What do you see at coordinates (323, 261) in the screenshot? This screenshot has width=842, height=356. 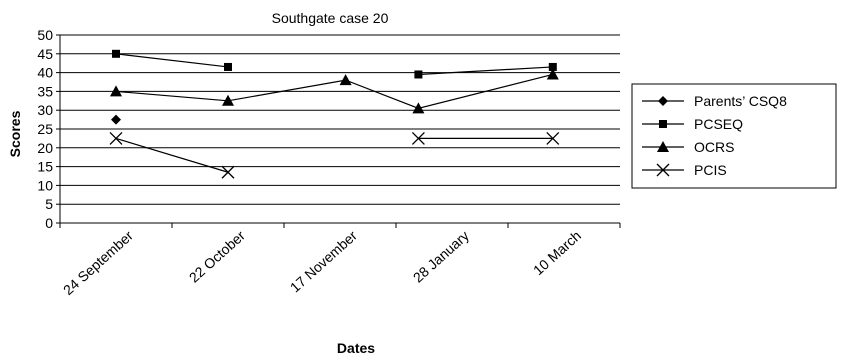 I see `x-tick-label: 17 November` at bounding box center [323, 261].